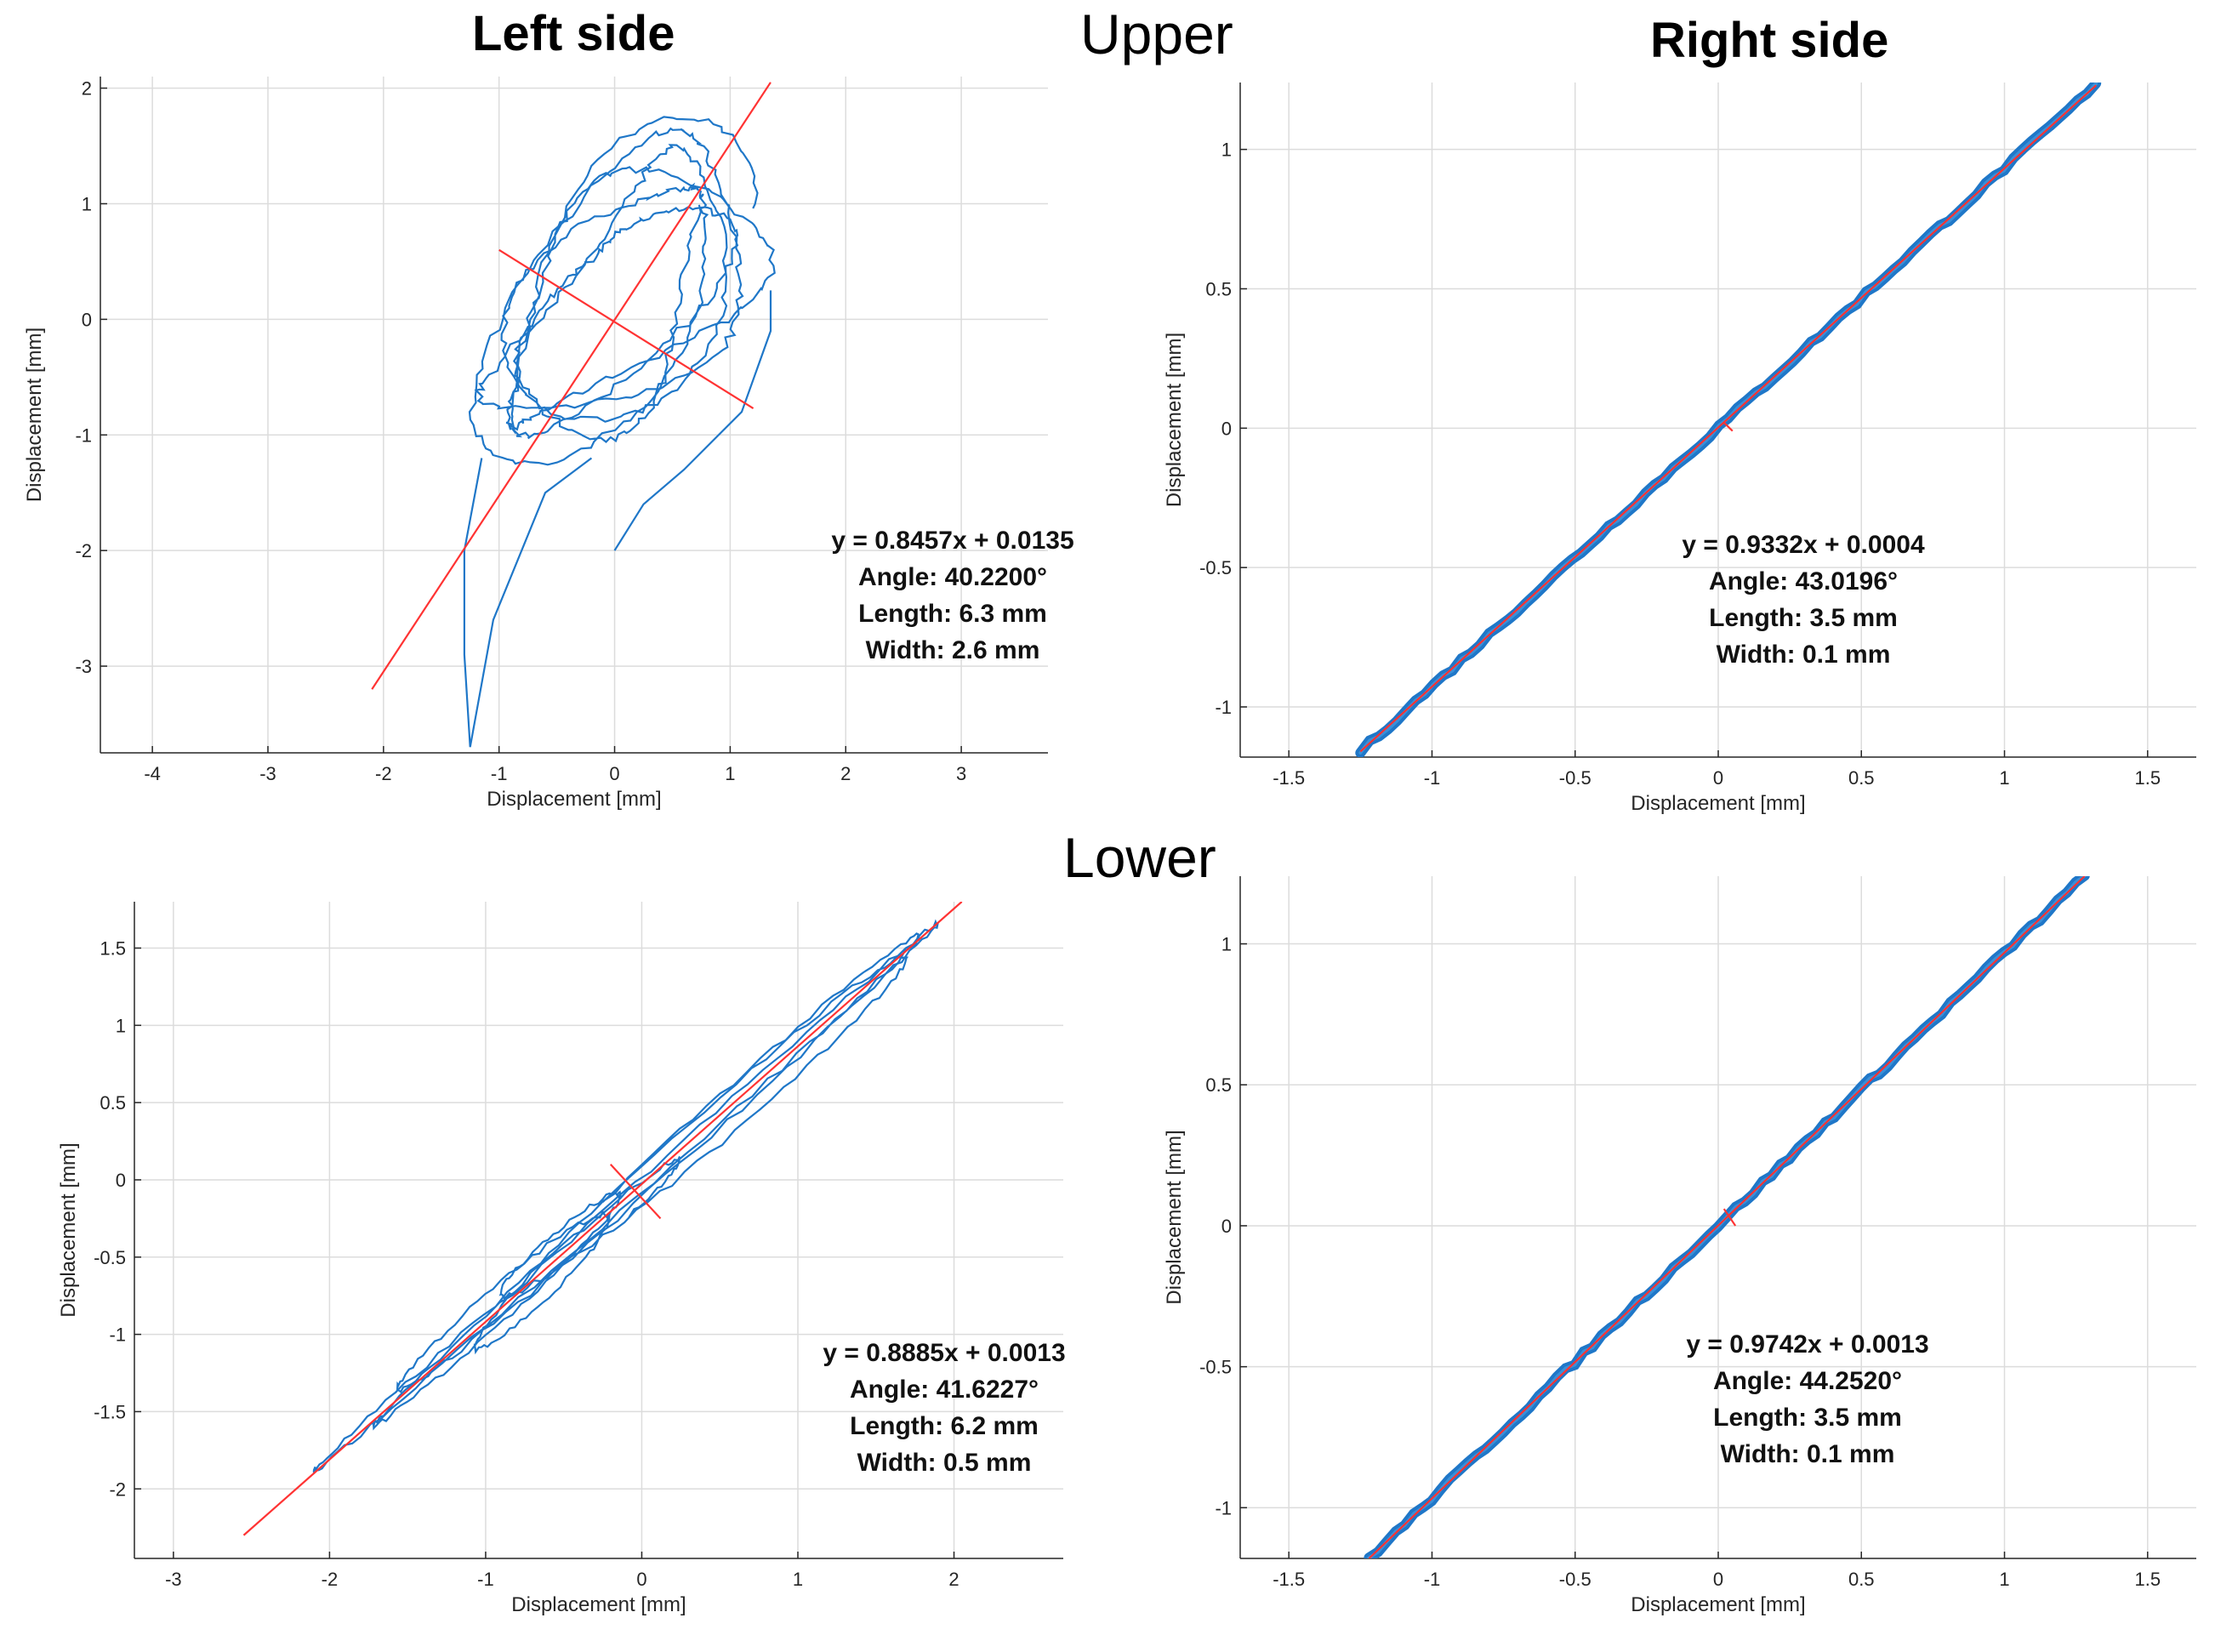 This screenshot has height=1652, width=2215. Describe the element at coordinates (1807, 1381) in the screenshot. I see `fit-annotation: Angle: 44.2520°` at that location.